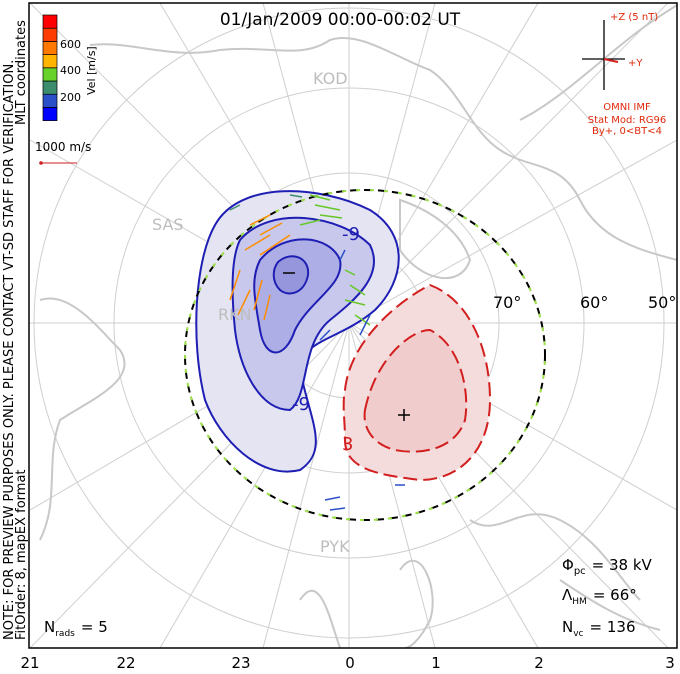 This screenshot has height=674, width=680. I want to click on colorbar-tick: 200, so click(70, 97).